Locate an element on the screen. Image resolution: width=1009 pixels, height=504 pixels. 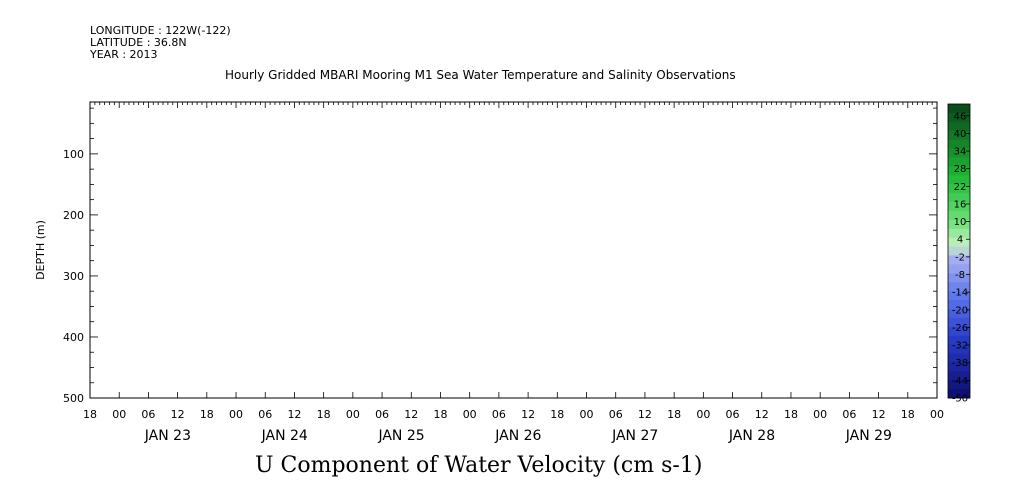
x-day-label: JAN 29 is located at coordinates (868, 436).